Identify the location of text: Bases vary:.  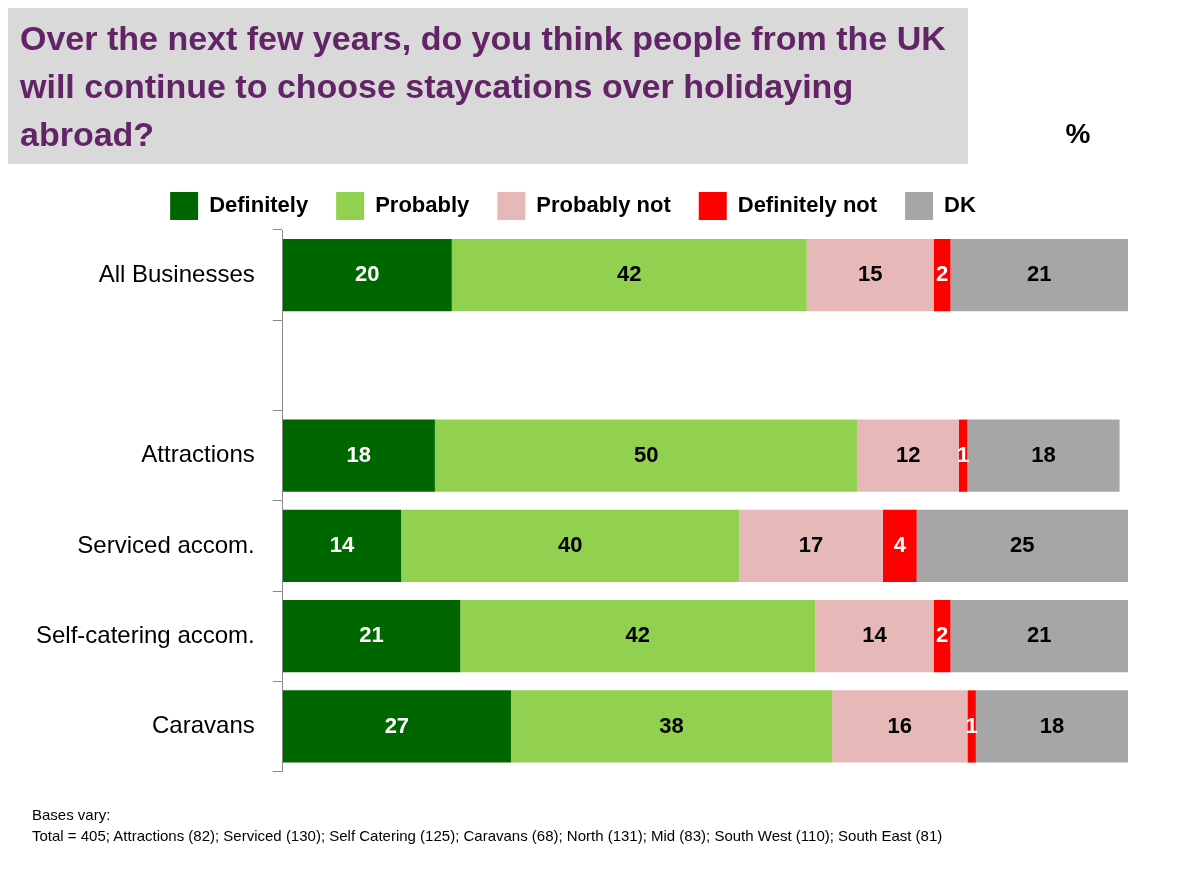
(72, 815).